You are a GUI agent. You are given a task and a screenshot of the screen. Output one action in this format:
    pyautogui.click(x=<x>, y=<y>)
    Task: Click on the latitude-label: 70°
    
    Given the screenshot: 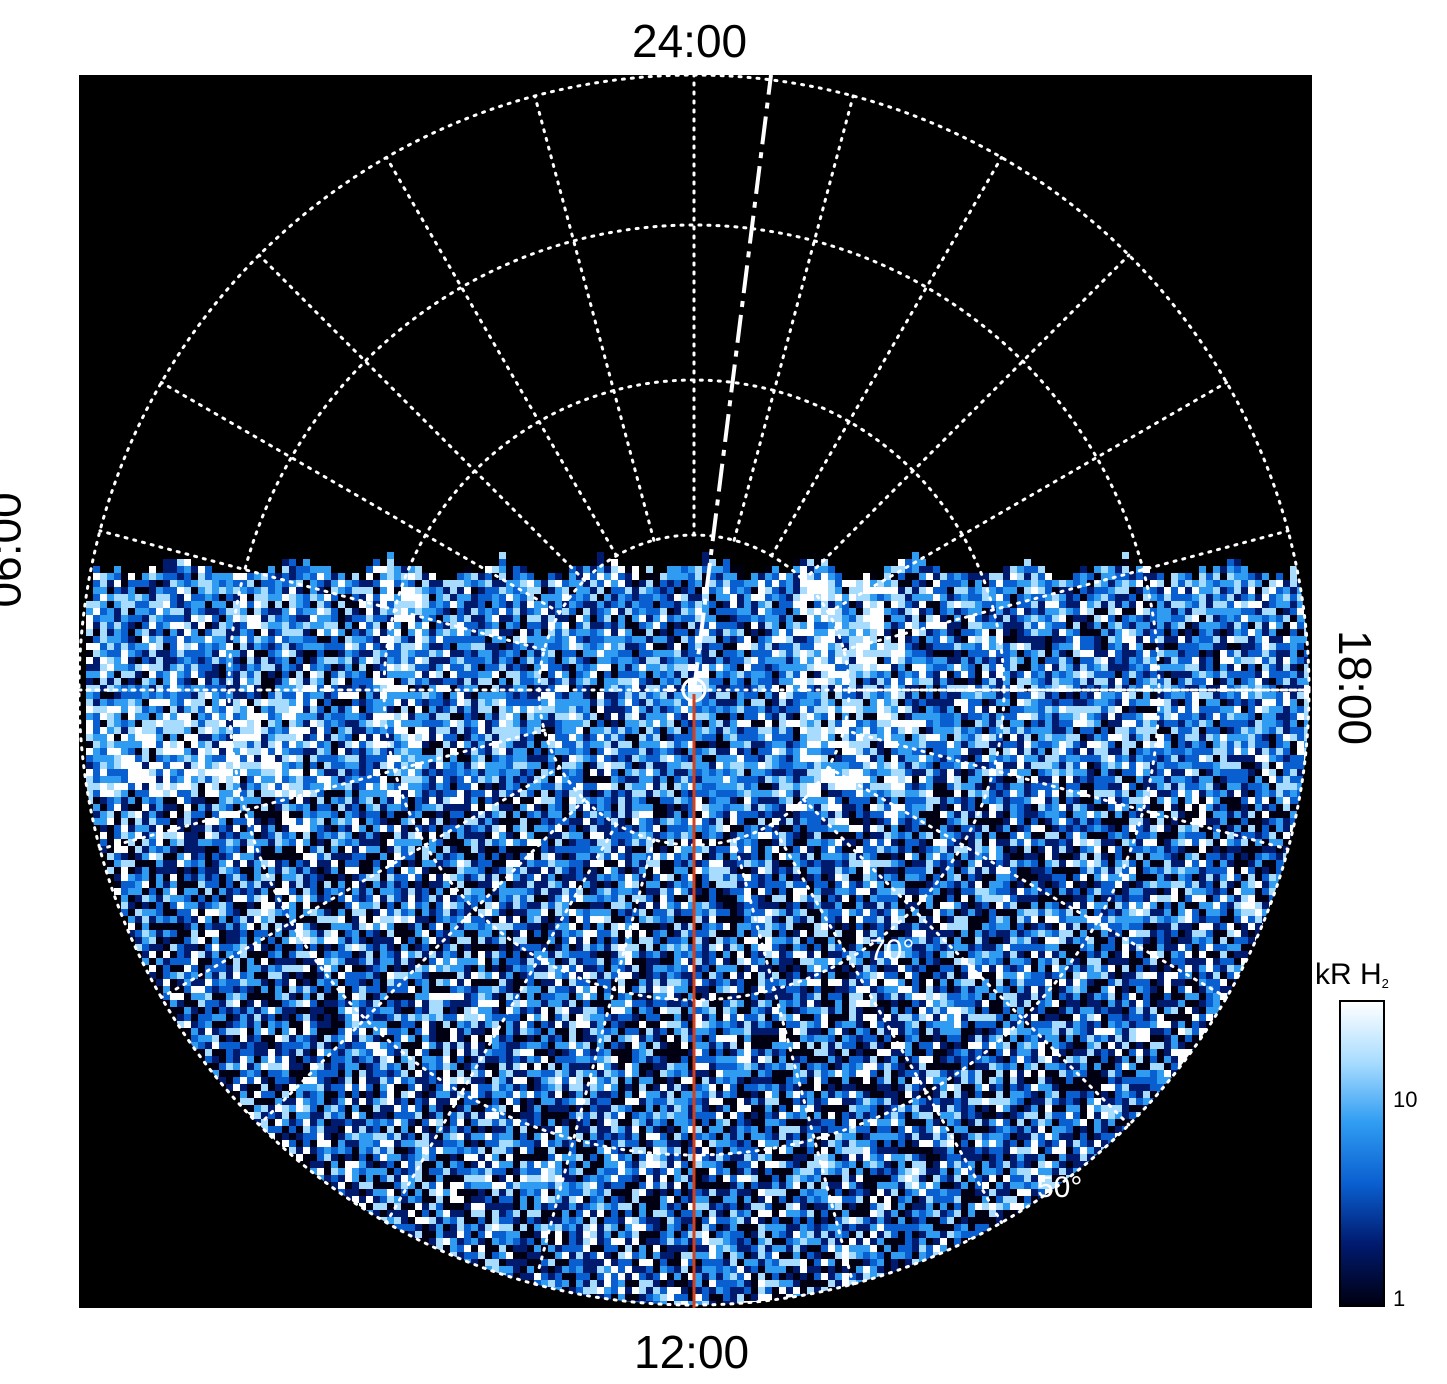 What is the action you would take?
    pyautogui.click(x=891, y=950)
    